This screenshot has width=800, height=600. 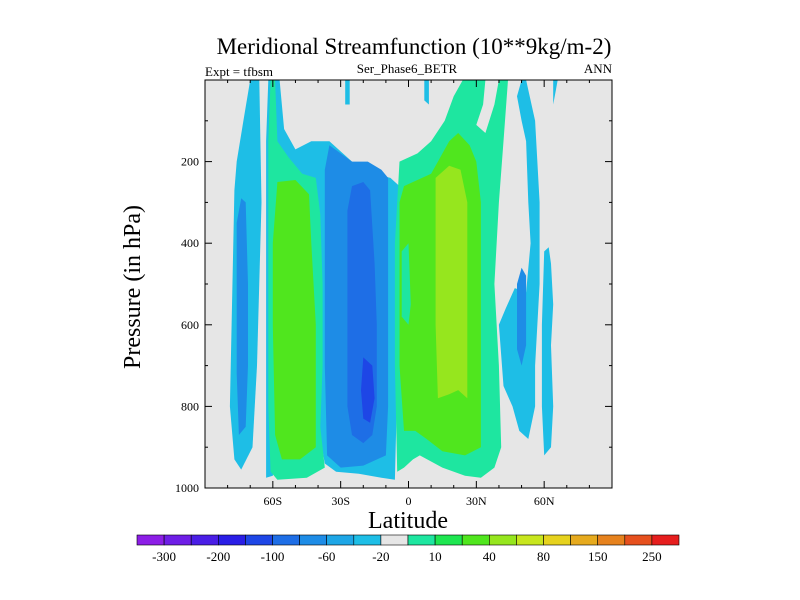 I want to click on colorbar-label: -200, so click(x=218, y=556).